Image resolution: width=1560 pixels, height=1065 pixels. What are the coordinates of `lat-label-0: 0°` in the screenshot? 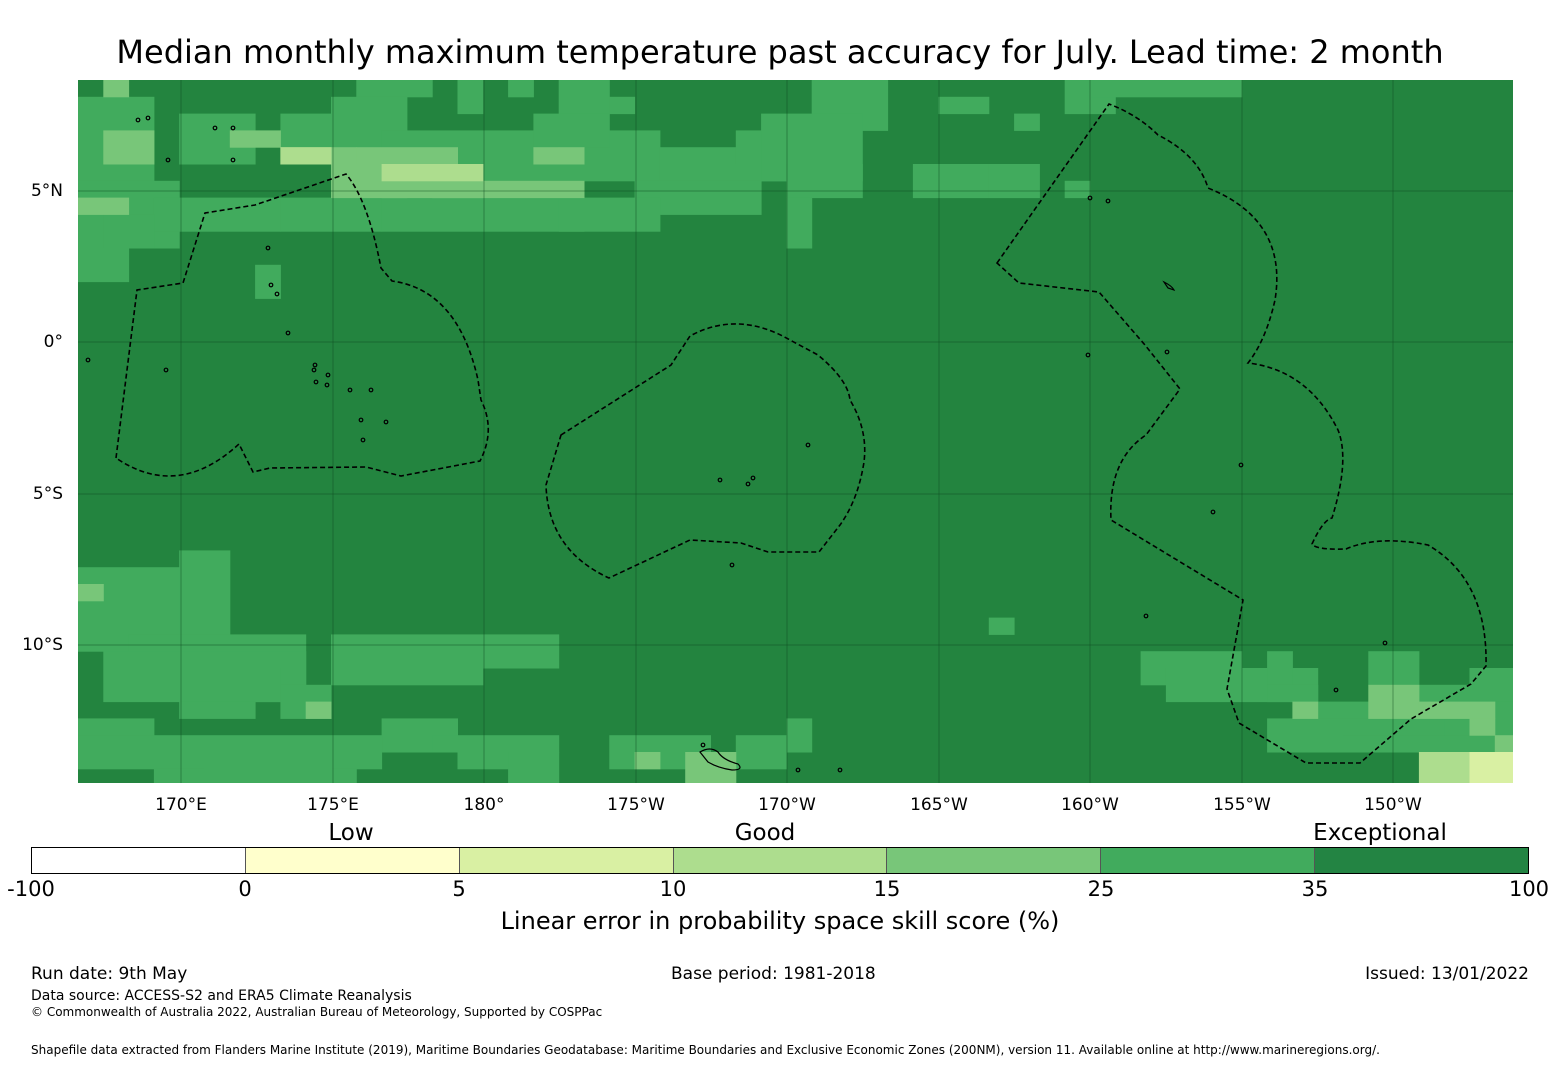 It's located at (53, 342).